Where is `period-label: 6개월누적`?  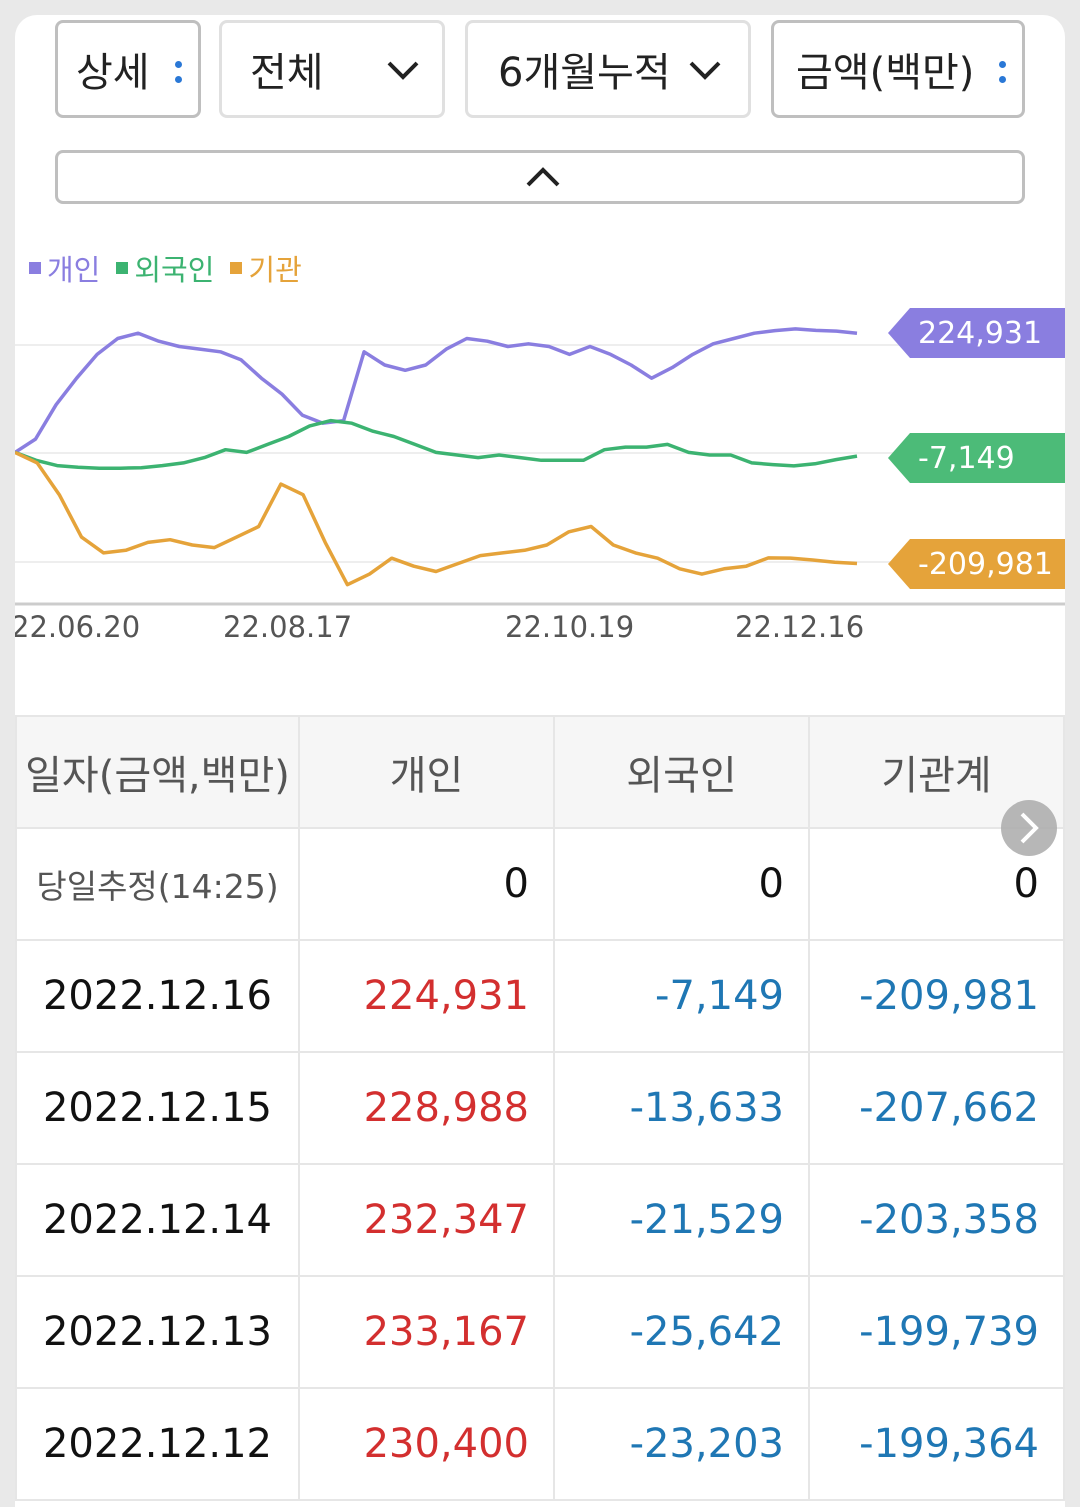
period-label: 6개월누적 is located at coordinates (584, 73).